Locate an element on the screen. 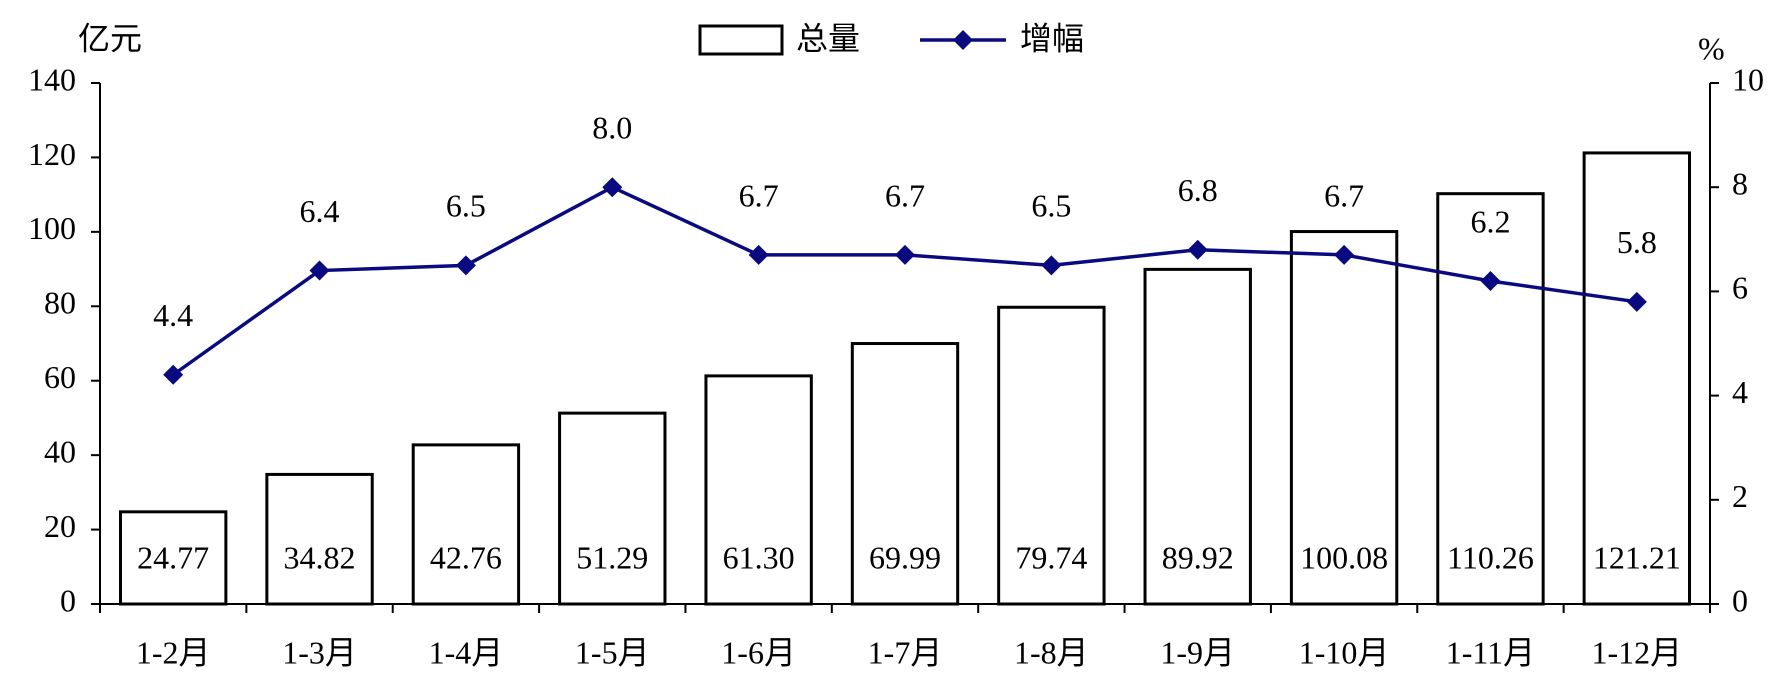  bar-value-label: 89.92 is located at coordinates (1198, 557).